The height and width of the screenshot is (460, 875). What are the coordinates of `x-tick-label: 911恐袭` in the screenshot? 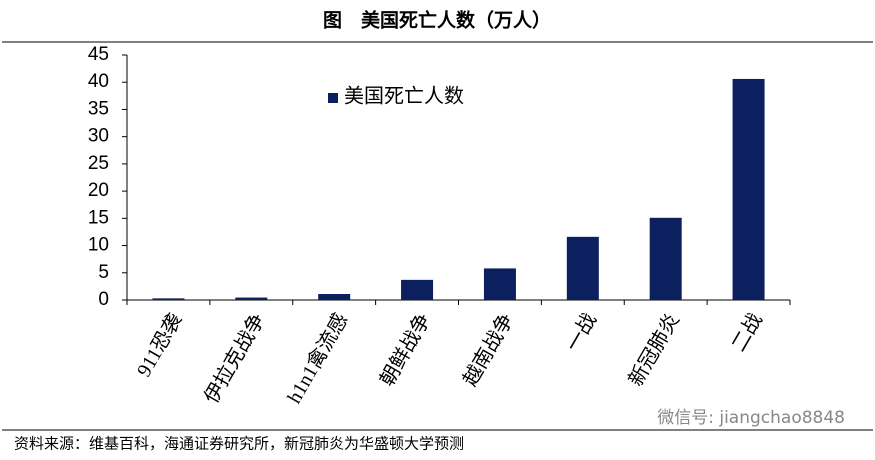 It's located at (159, 344).